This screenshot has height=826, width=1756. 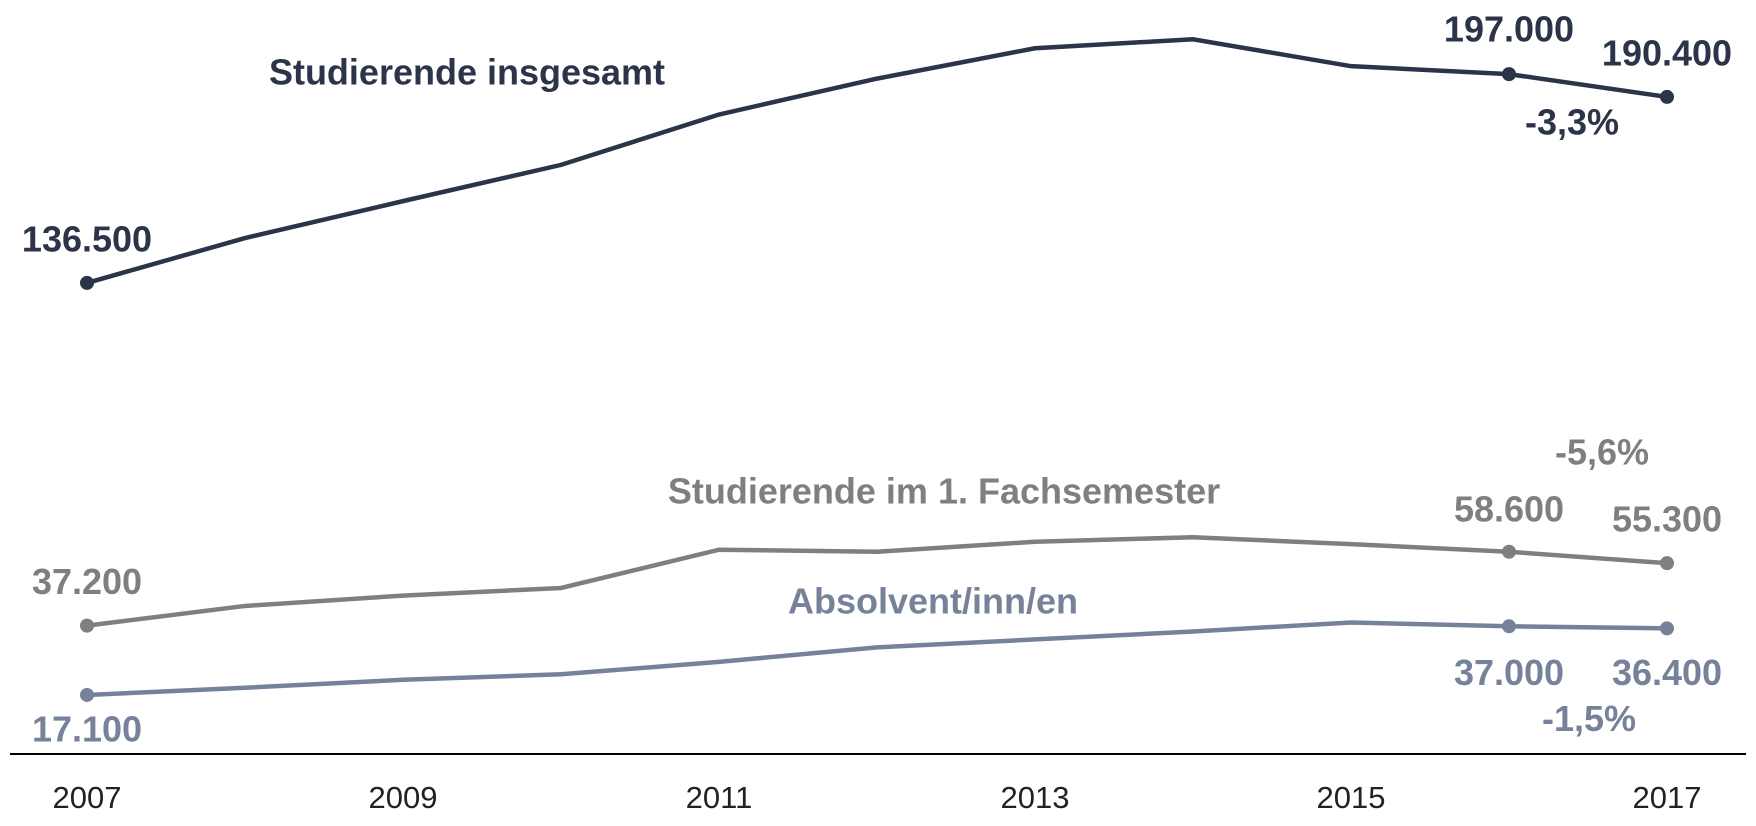 I want to click on value-label: 190.400, so click(x=1667, y=52).